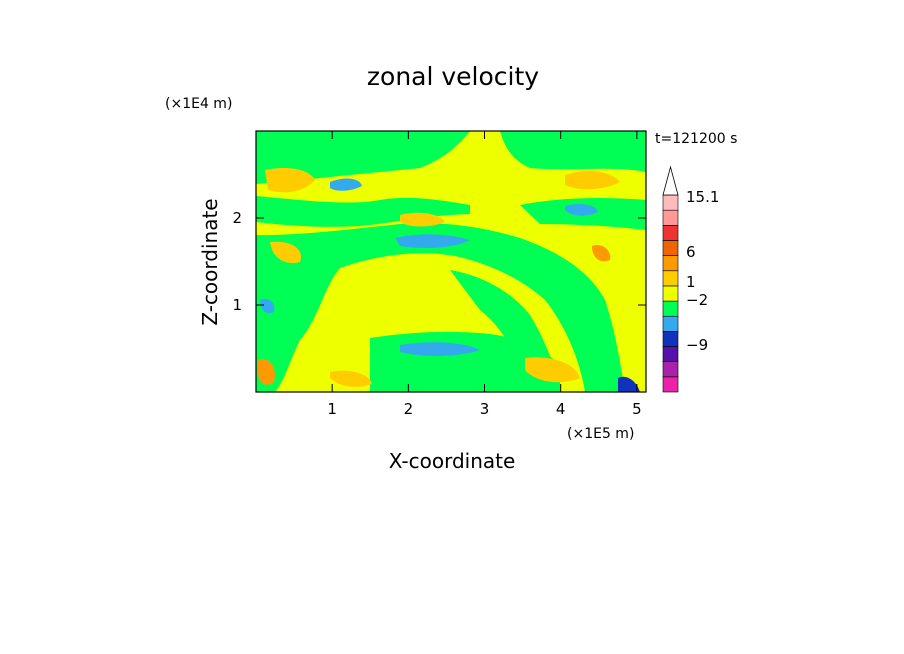 Image resolution: width=904 pixels, height=654 pixels. I want to click on x-unit-label: (×1E5 m), so click(600, 434).